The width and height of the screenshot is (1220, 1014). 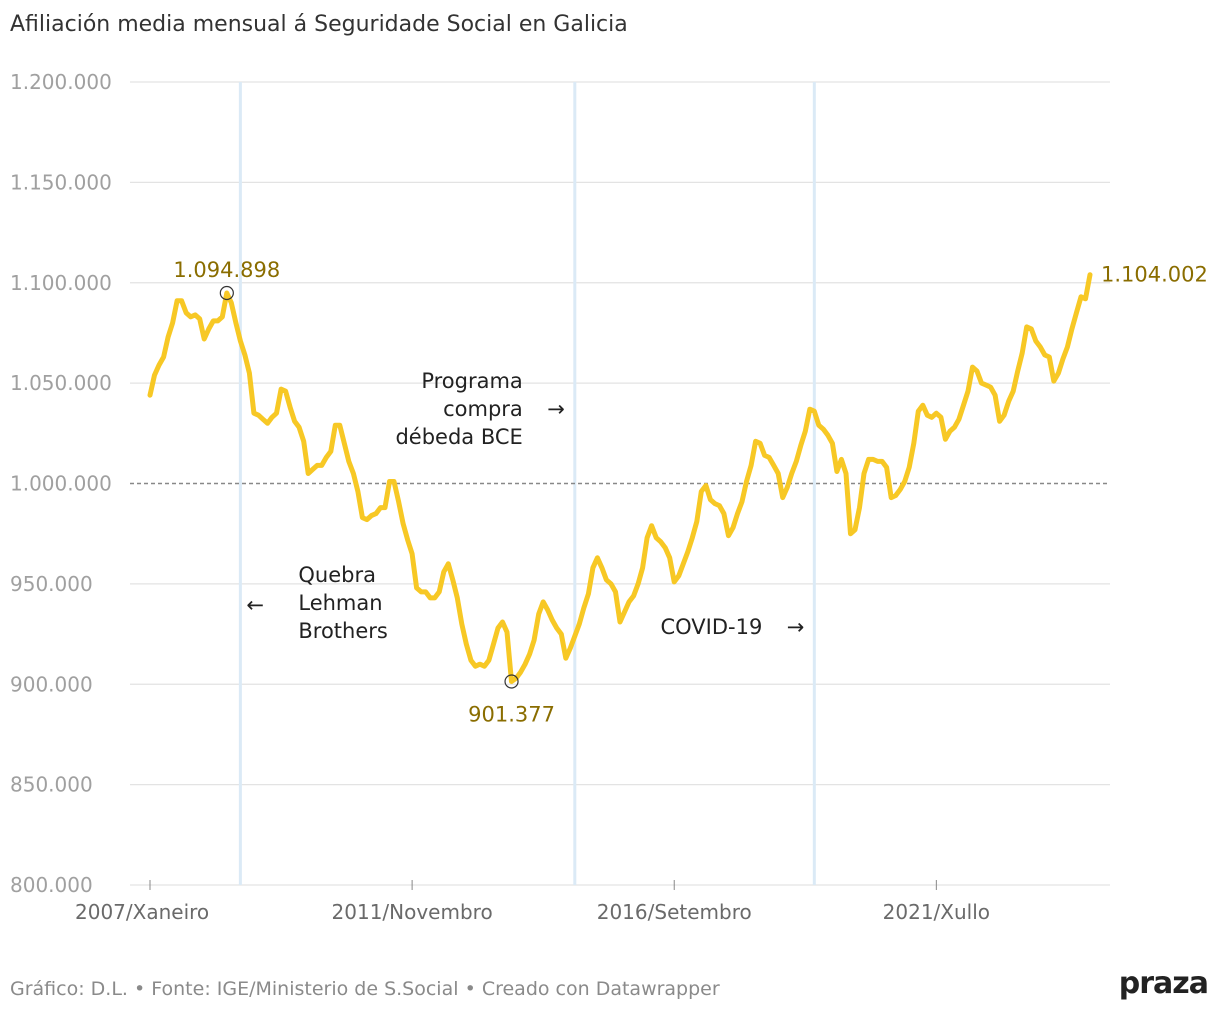 What do you see at coordinates (936, 912) in the screenshot?
I see `x-tick-label: 2021/Xullo` at bounding box center [936, 912].